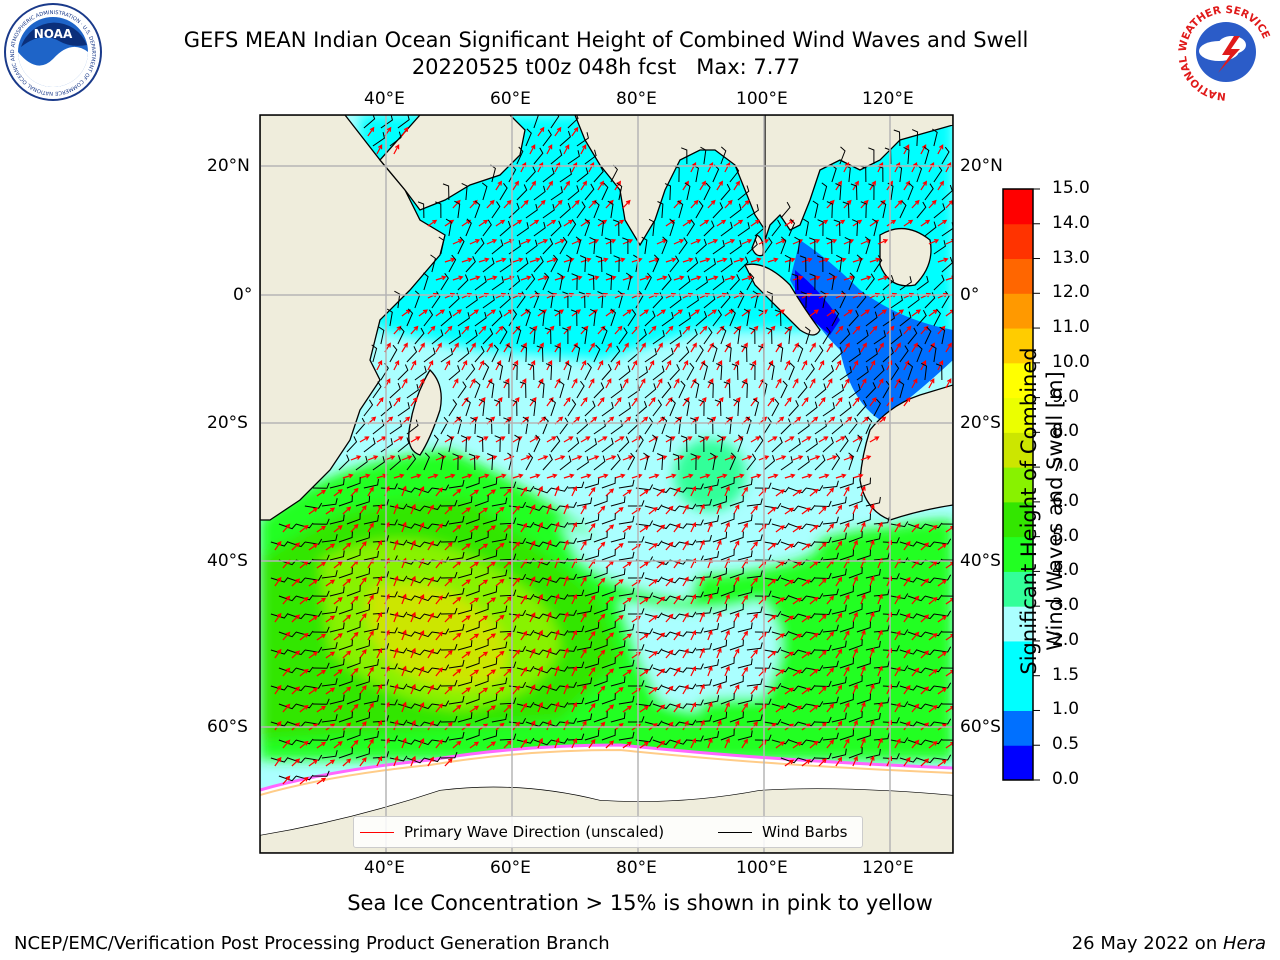 The image size is (1280, 960). What do you see at coordinates (735, 832) in the screenshot?
I see `wind-barb-legend-line` at bounding box center [735, 832].